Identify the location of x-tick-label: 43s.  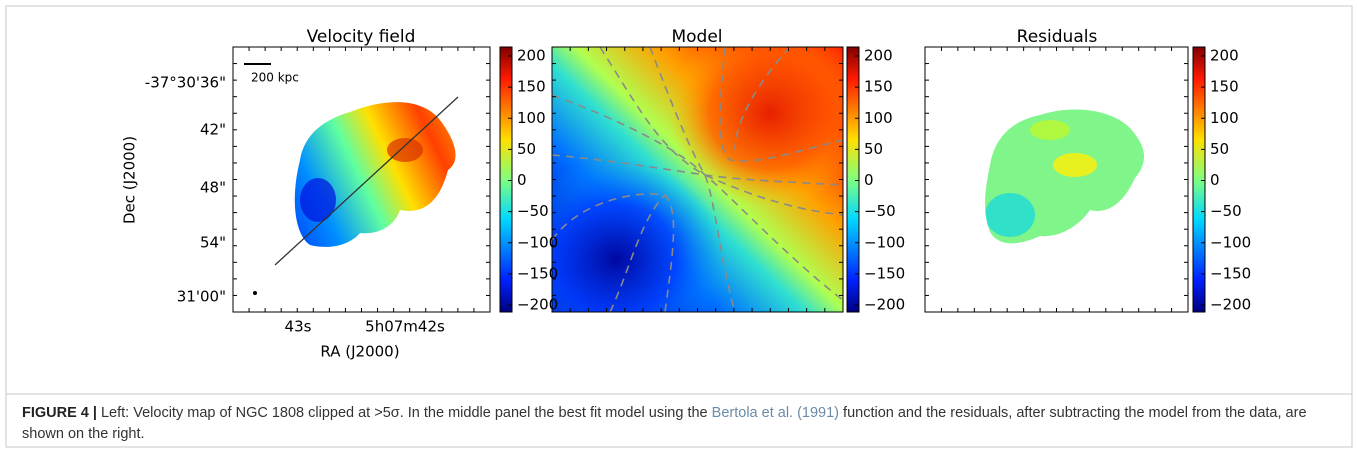
(298, 327).